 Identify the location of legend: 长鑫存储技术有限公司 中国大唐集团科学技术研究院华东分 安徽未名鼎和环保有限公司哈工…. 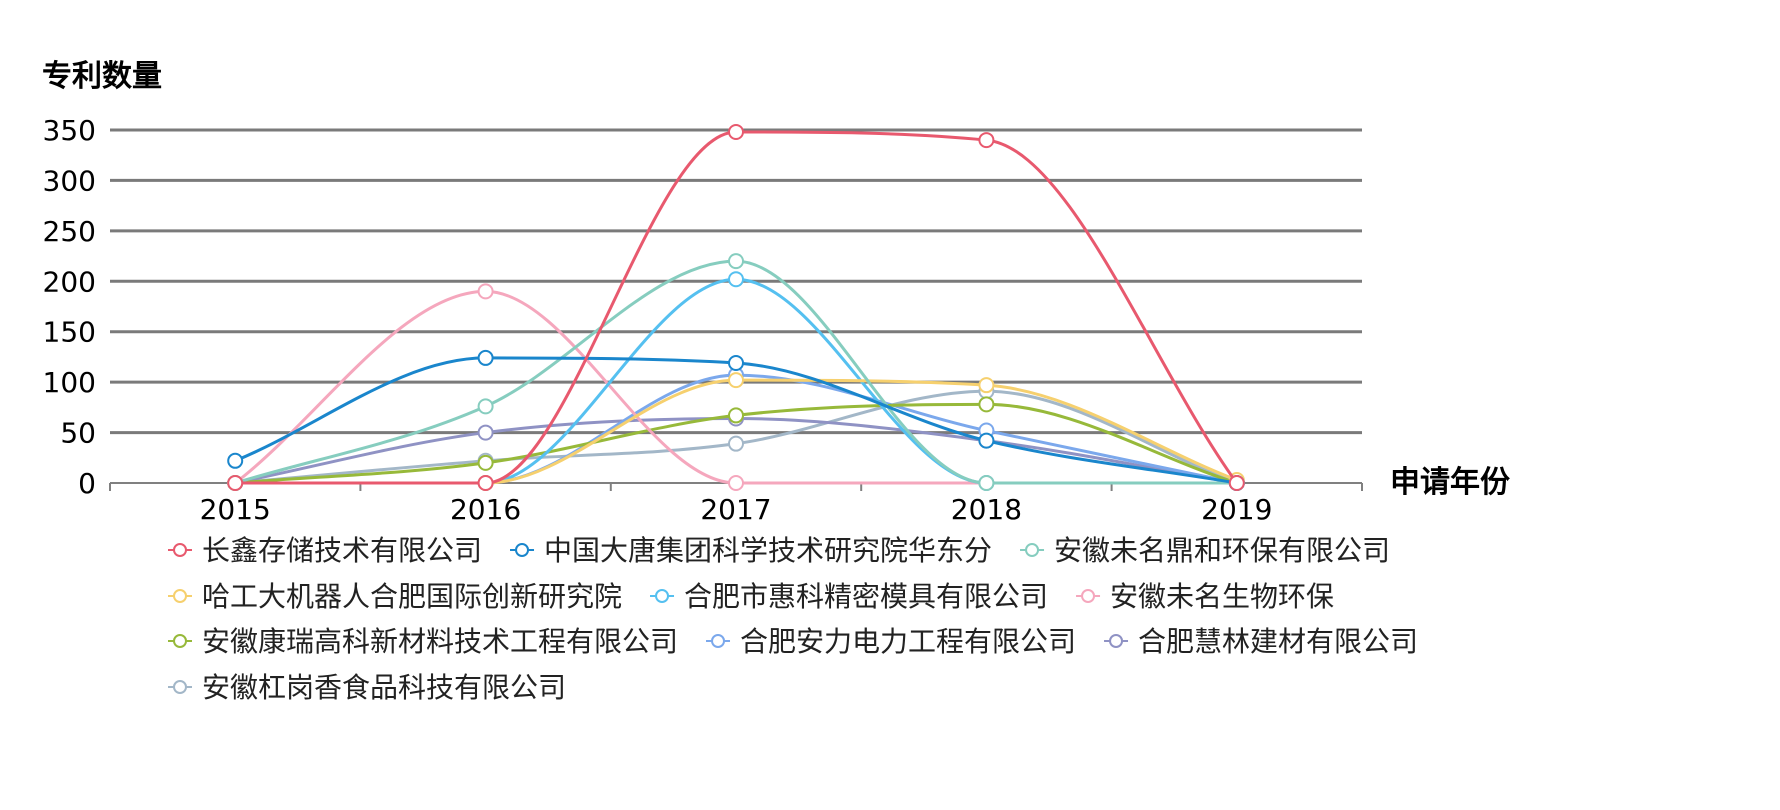
(793, 619).